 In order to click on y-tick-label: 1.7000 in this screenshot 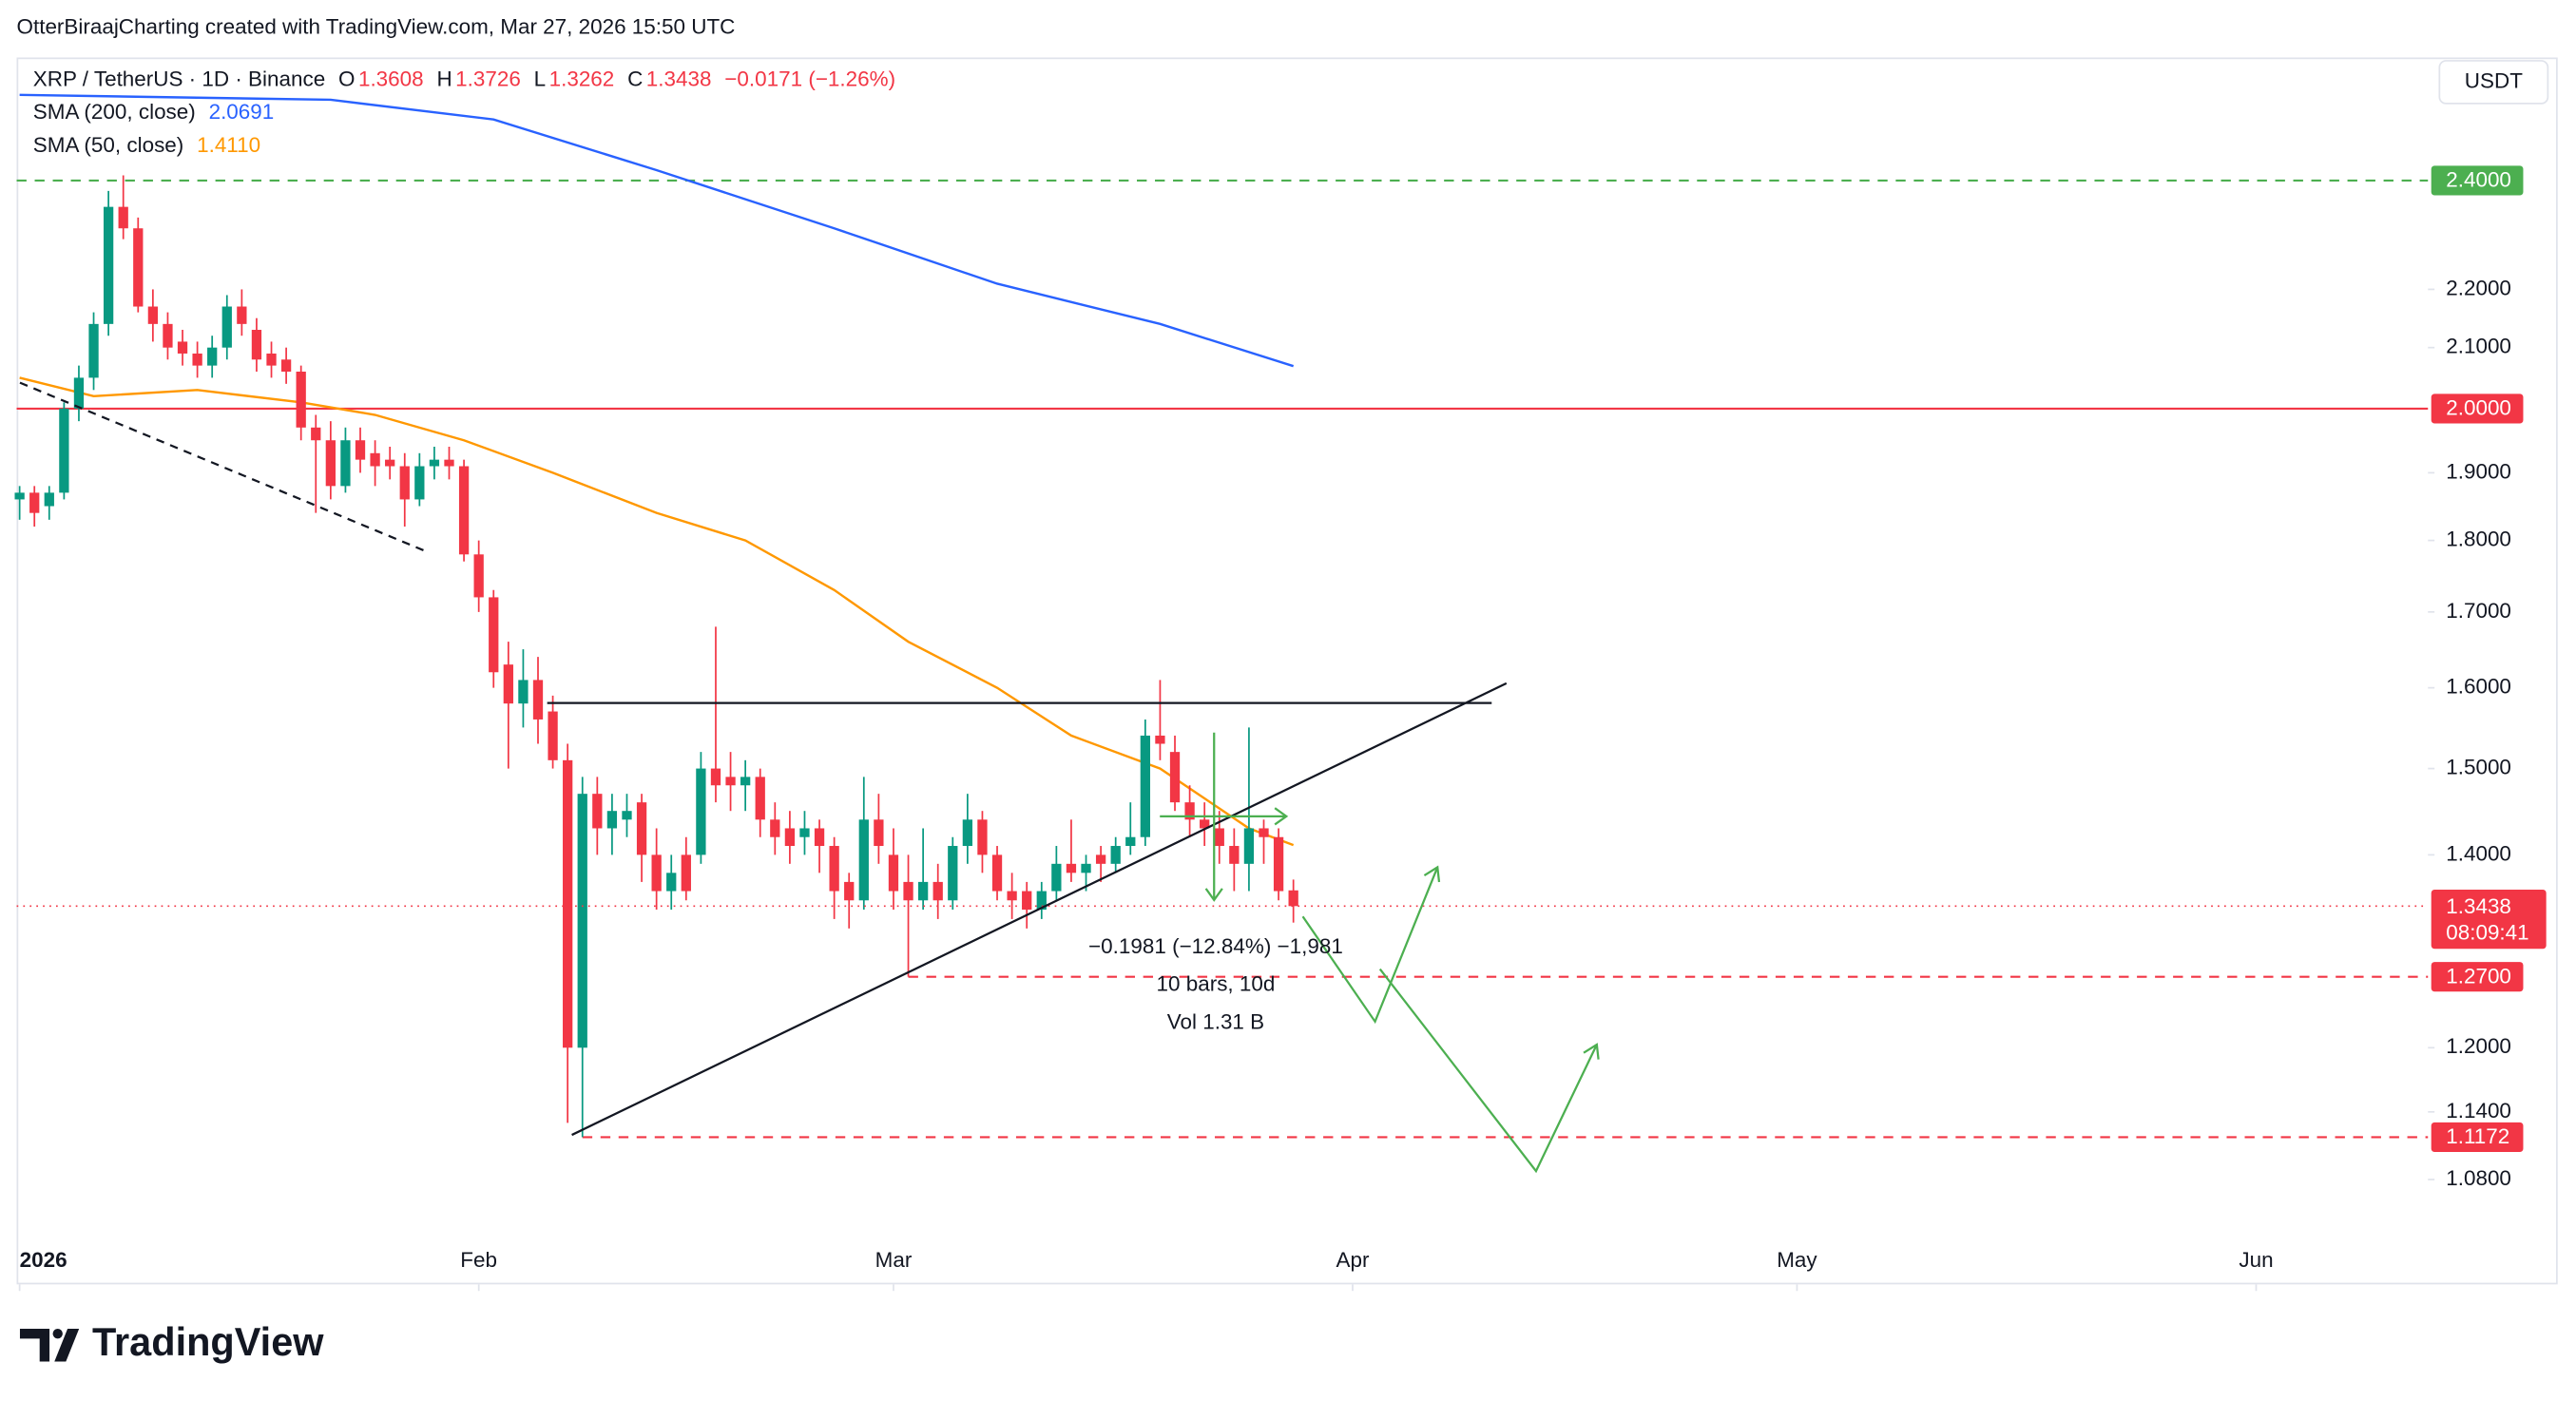, I will do `click(2478, 611)`.